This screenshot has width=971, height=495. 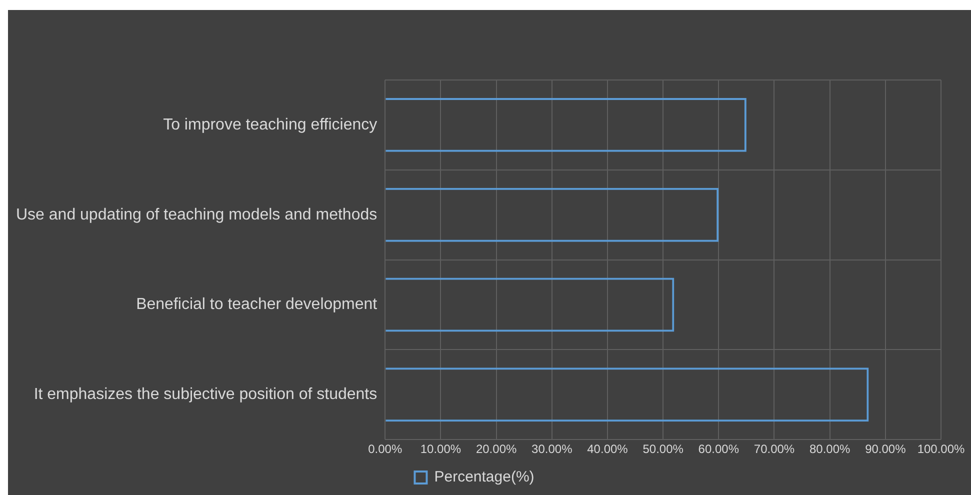 I want to click on x-tick-label: 0.00%, so click(x=385, y=449).